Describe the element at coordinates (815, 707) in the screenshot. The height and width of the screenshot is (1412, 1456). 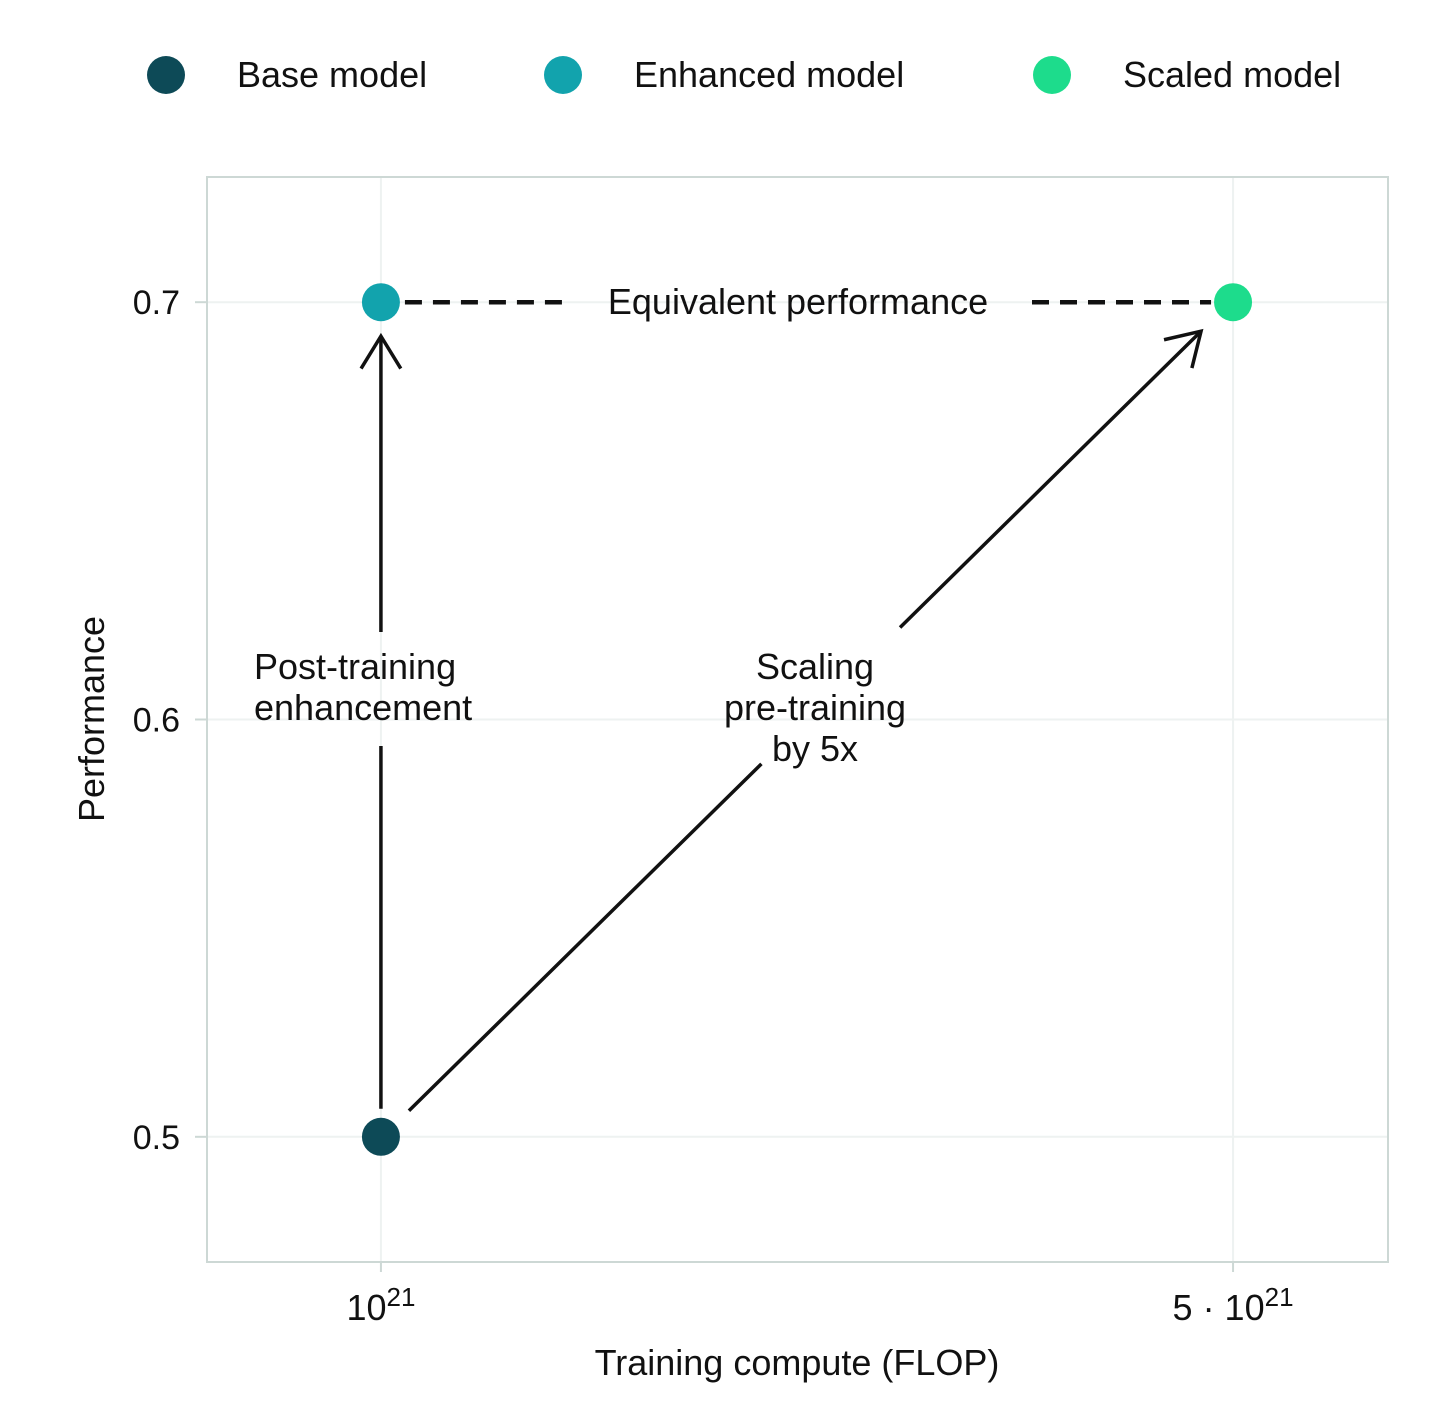
I see `annotation-scaling: Scaling pre-training by 5x` at that location.